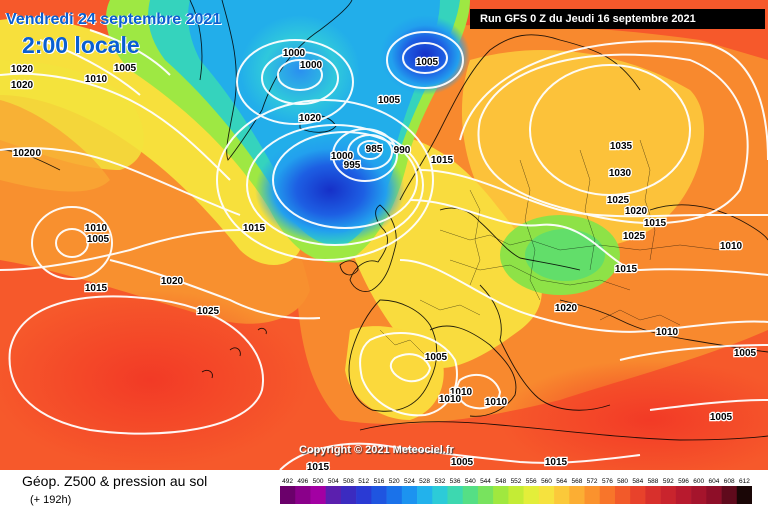  What do you see at coordinates (621, 146) in the screenshot?
I see `isobar-label: 1035` at bounding box center [621, 146].